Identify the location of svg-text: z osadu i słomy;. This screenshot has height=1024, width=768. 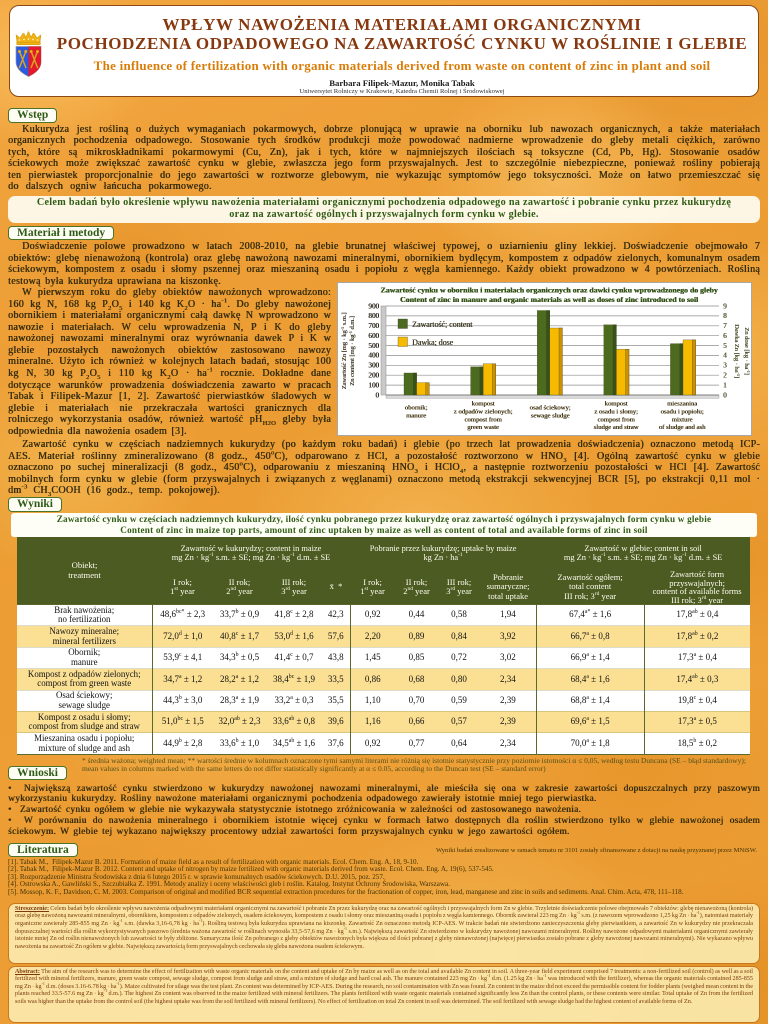
(616, 411).